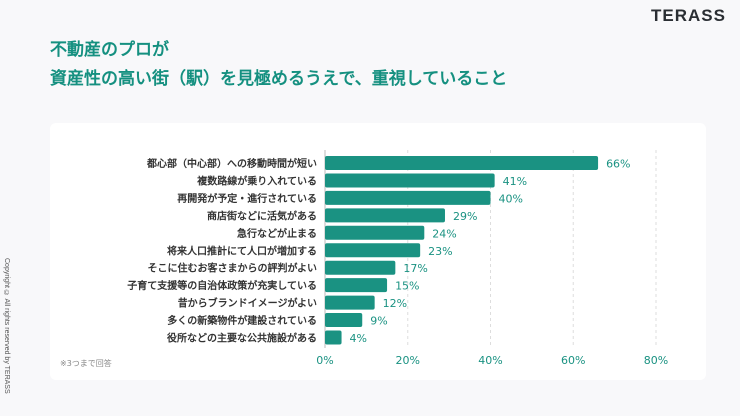  What do you see at coordinates (407, 286) in the screenshot?
I see `data-label: 15%` at bounding box center [407, 286].